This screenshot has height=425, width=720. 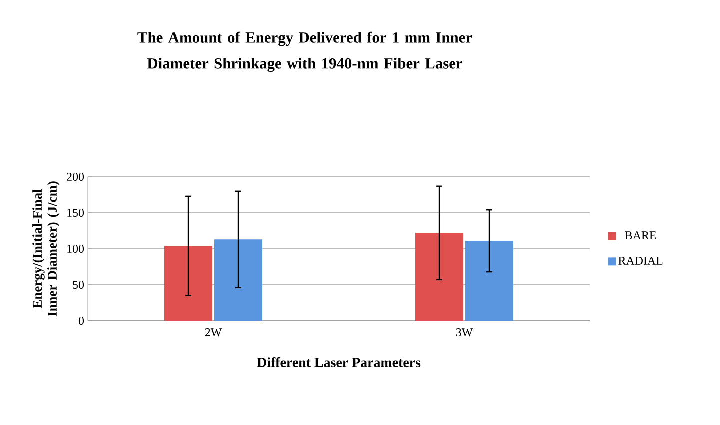 What do you see at coordinates (465, 332) in the screenshot?
I see `x-tick-label: 3W` at bounding box center [465, 332].